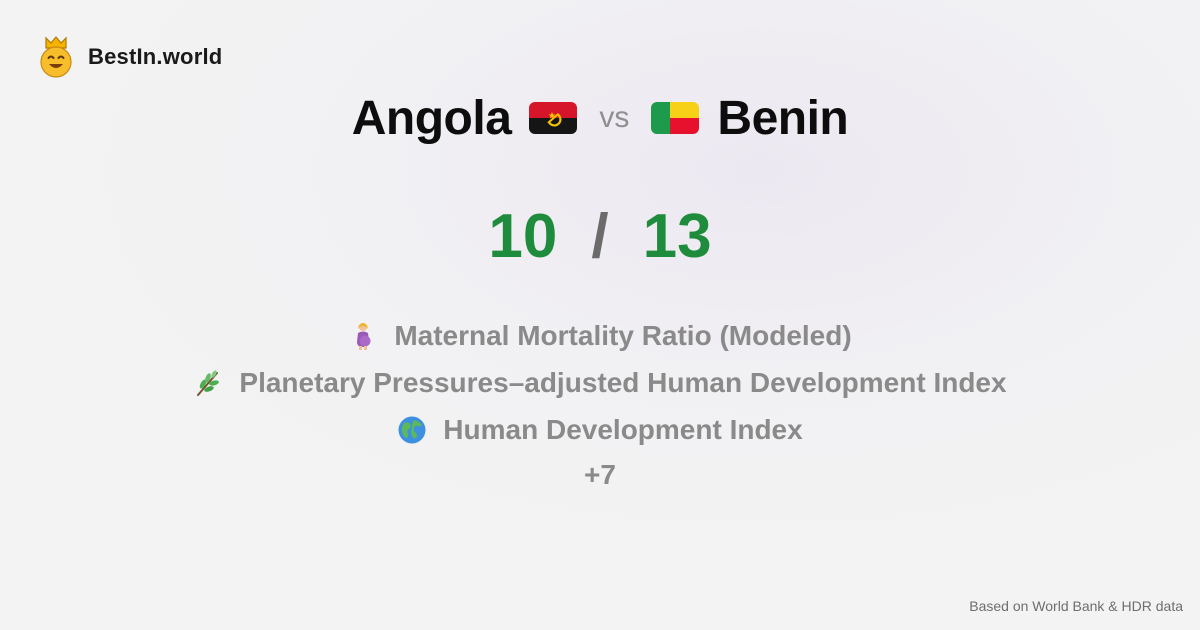  I want to click on metric-item: Human Development Index, so click(600, 429).